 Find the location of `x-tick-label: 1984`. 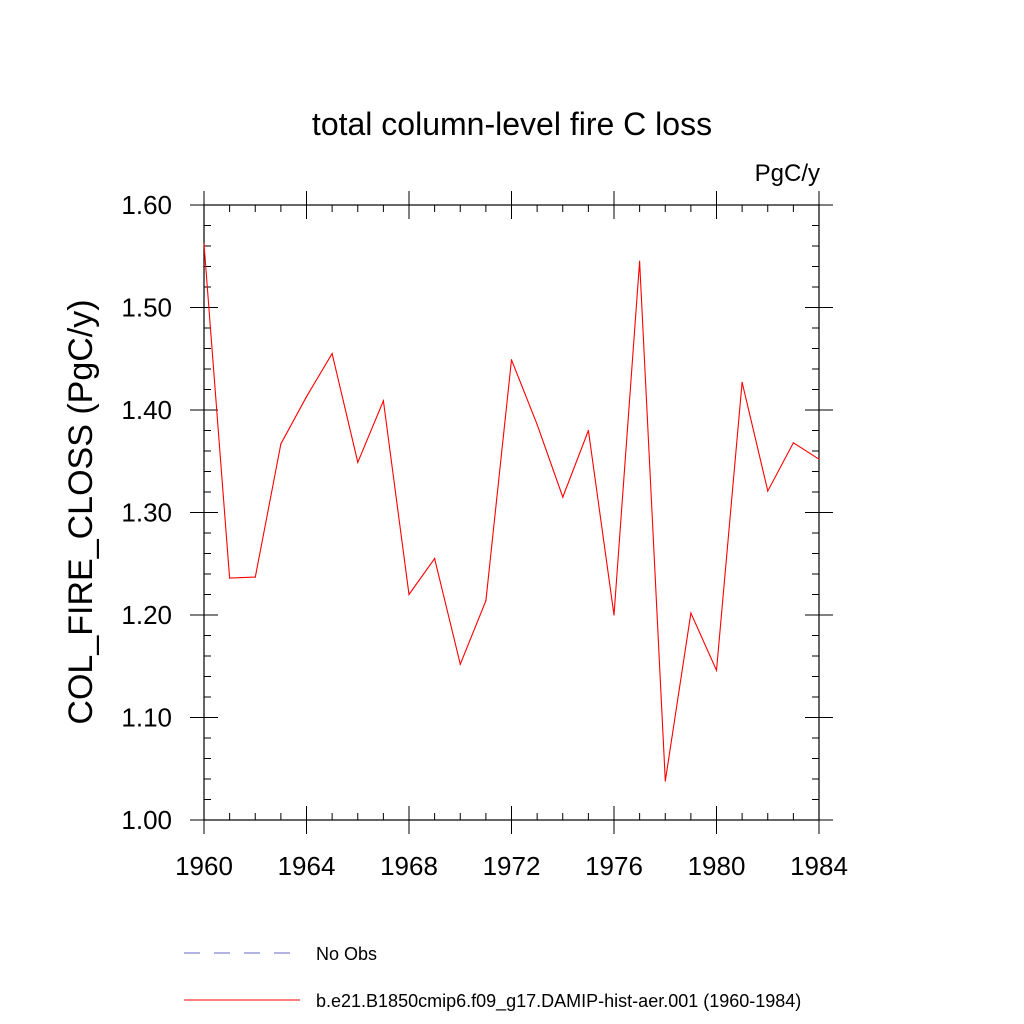

x-tick-label: 1984 is located at coordinates (819, 866).